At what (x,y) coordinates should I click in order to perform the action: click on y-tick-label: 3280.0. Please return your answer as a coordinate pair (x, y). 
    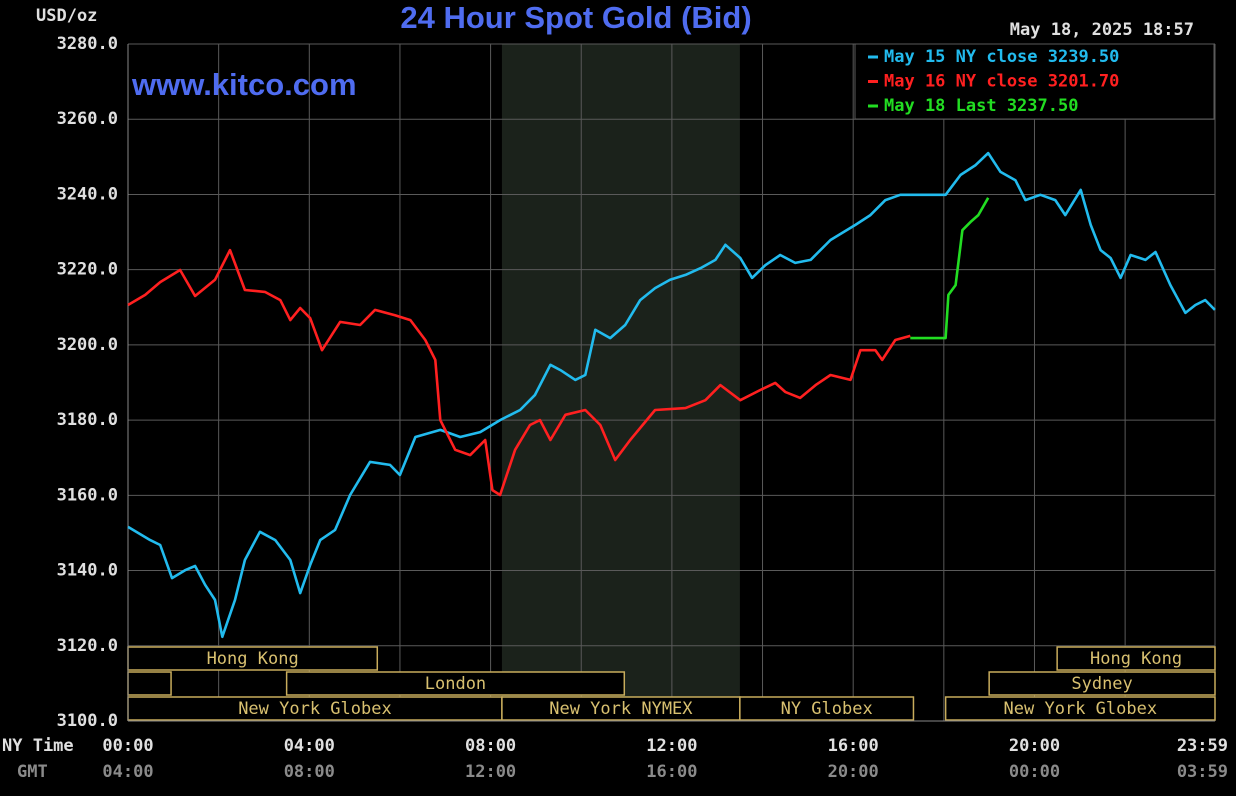
    Looking at the image, I should click on (87, 44).